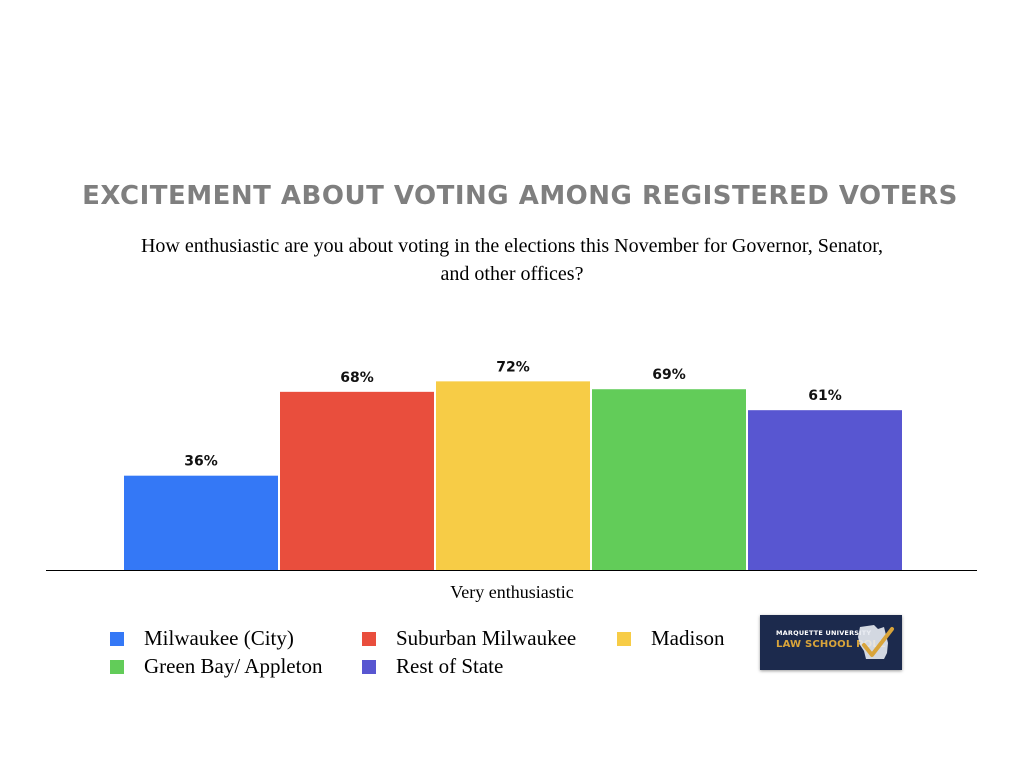 This screenshot has width=1024, height=768. What do you see at coordinates (357, 378) in the screenshot?
I see `bar-value-label: 68%` at bounding box center [357, 378].